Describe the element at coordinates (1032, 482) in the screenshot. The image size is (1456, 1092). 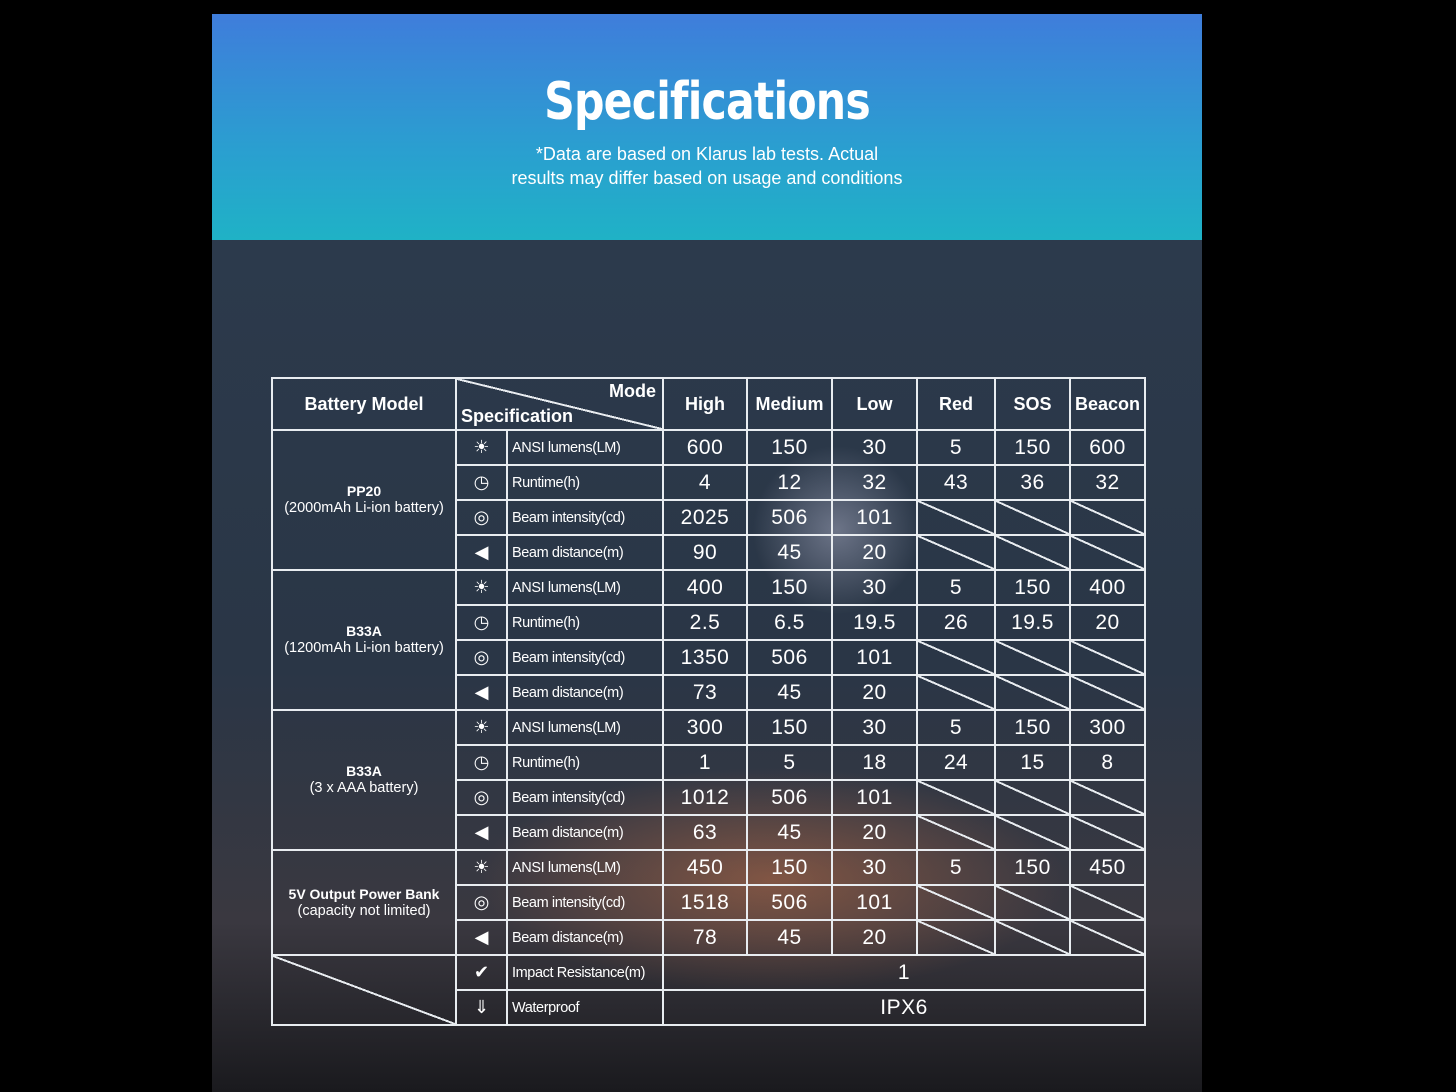
I see `value-cell: 36` at that location.